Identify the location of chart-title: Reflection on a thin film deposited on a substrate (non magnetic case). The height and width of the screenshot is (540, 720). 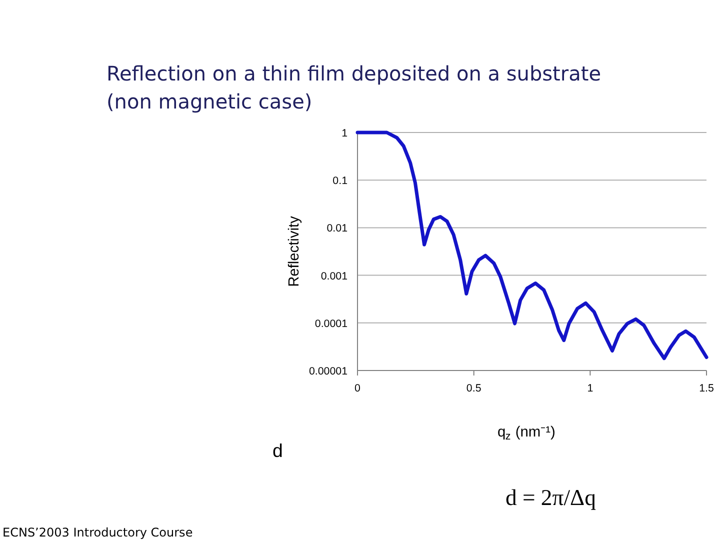
(354, 88).